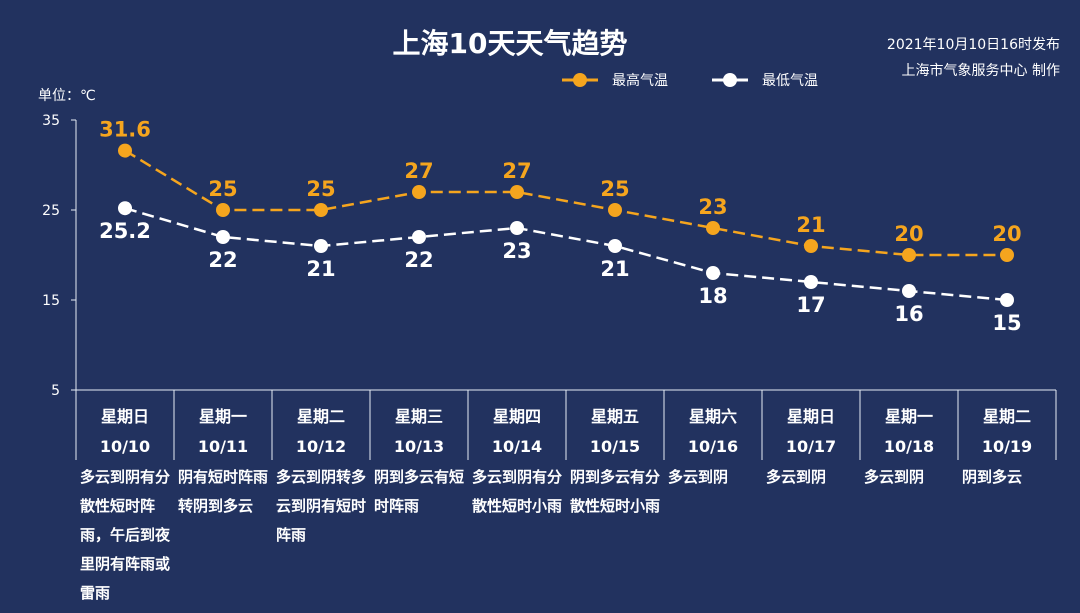 Image resolution: width=1080 pixels, height=613 pixels. Describe the element at coordinates (223, 491) in the screenshot. I see `weather-description: 阴有短时阵雨转阴到多云` at that location.